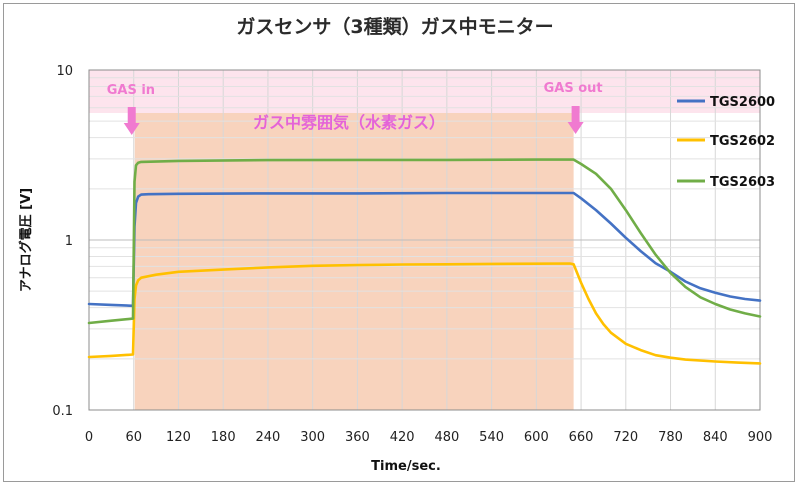  What do you see at coordinates (64, 71) in the screenshot?
I see `y-tick-label: 10` at bounding box center [64, 71].